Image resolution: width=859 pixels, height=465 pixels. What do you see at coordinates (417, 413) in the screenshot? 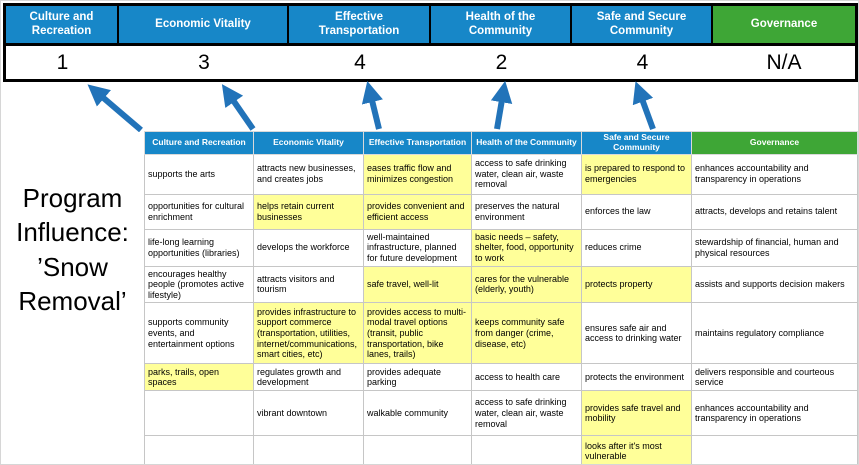
I see `matrix-cell: walkable community` at bounding box center [417, 413].